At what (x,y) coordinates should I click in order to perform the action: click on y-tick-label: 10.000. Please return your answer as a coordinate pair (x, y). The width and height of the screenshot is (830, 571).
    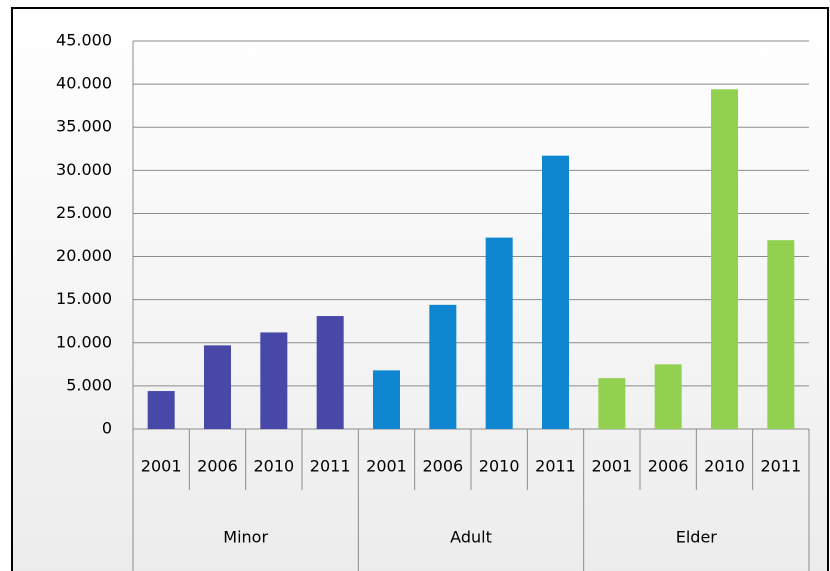
    Looking at the image, I should click on (84, 341).